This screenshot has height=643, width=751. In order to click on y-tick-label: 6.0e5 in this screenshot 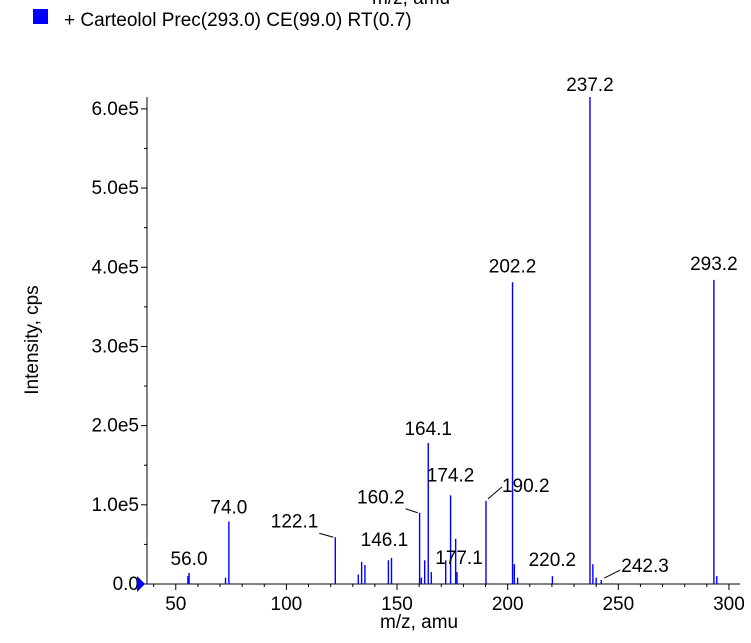, I will do `click(115, 109)`.